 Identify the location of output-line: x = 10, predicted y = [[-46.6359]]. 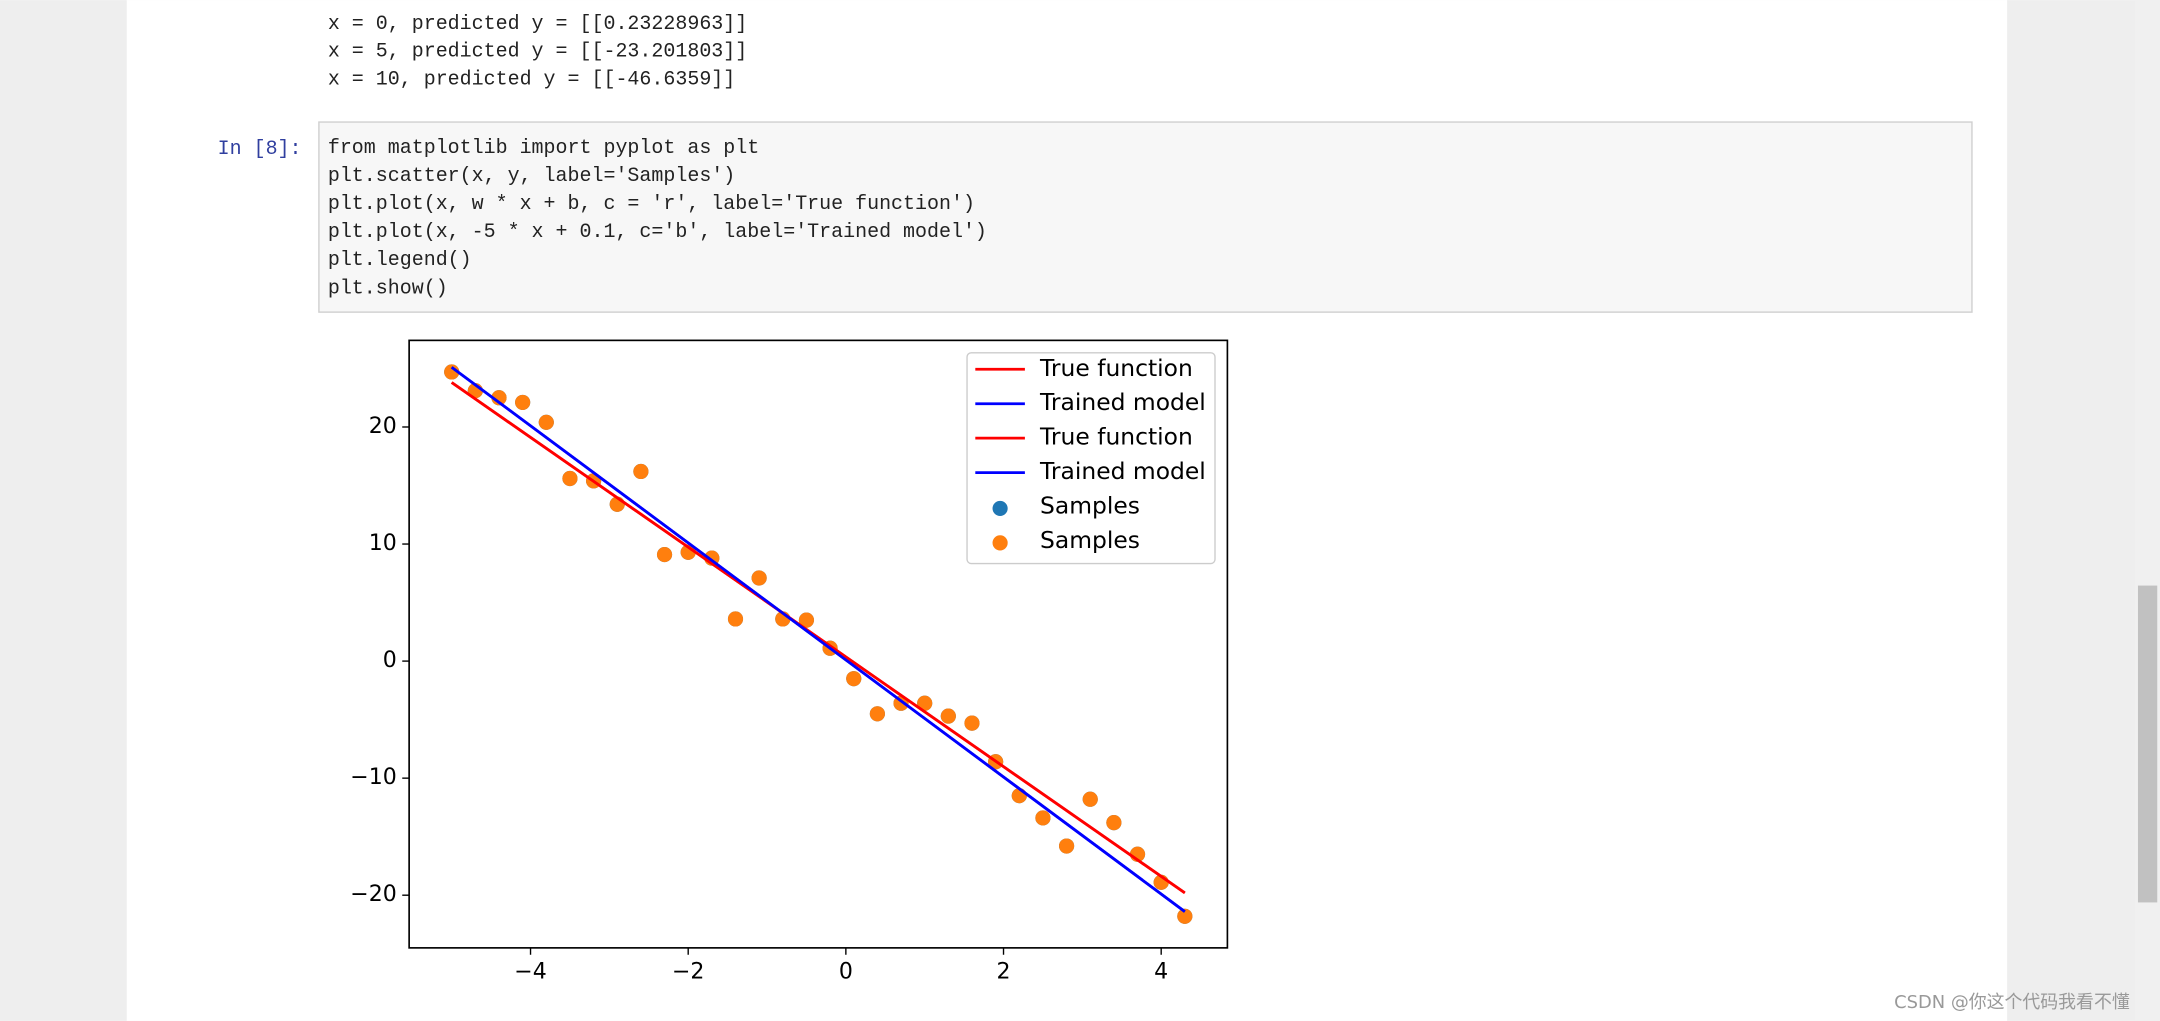
(531, 78).